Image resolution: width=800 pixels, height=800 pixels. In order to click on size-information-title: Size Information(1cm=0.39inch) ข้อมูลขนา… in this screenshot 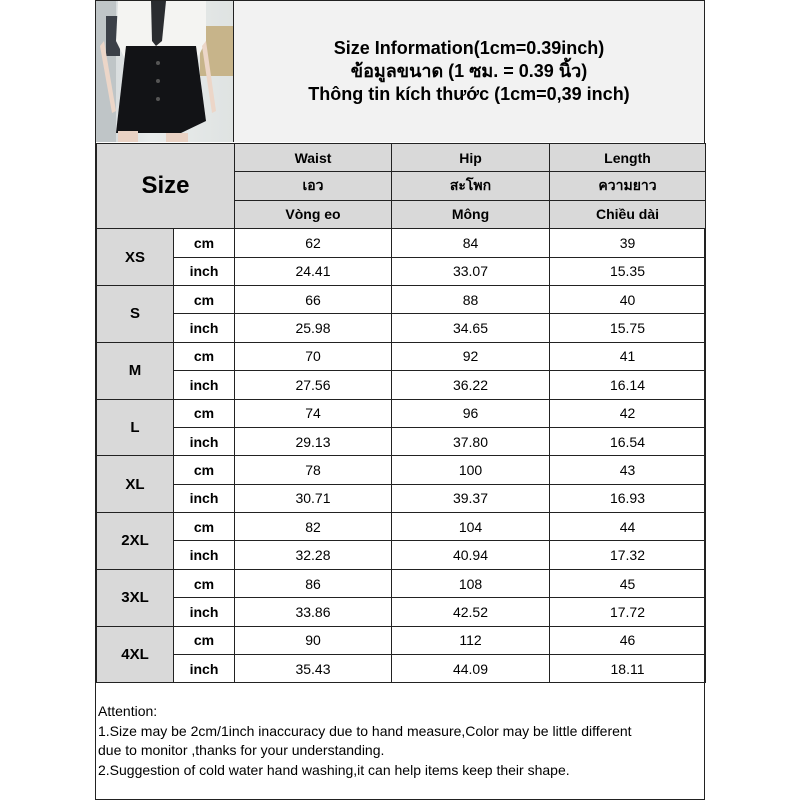, I will do `click(469, 71)`.